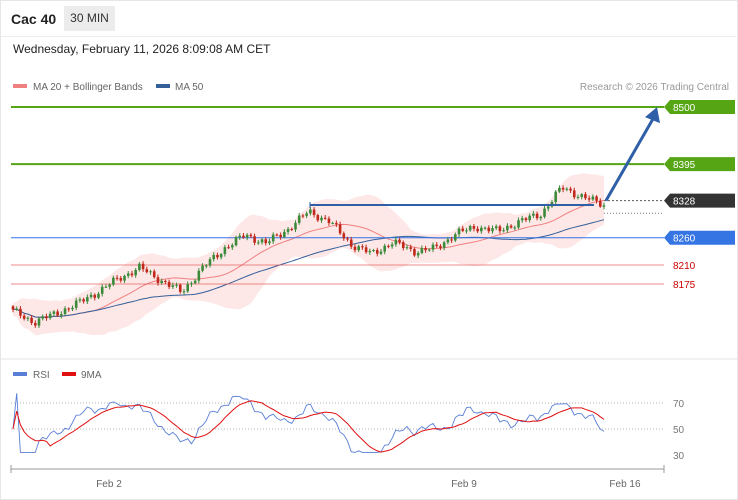  I want to click on rsi-ma-legend-label: 9MA, so click(91, 375).